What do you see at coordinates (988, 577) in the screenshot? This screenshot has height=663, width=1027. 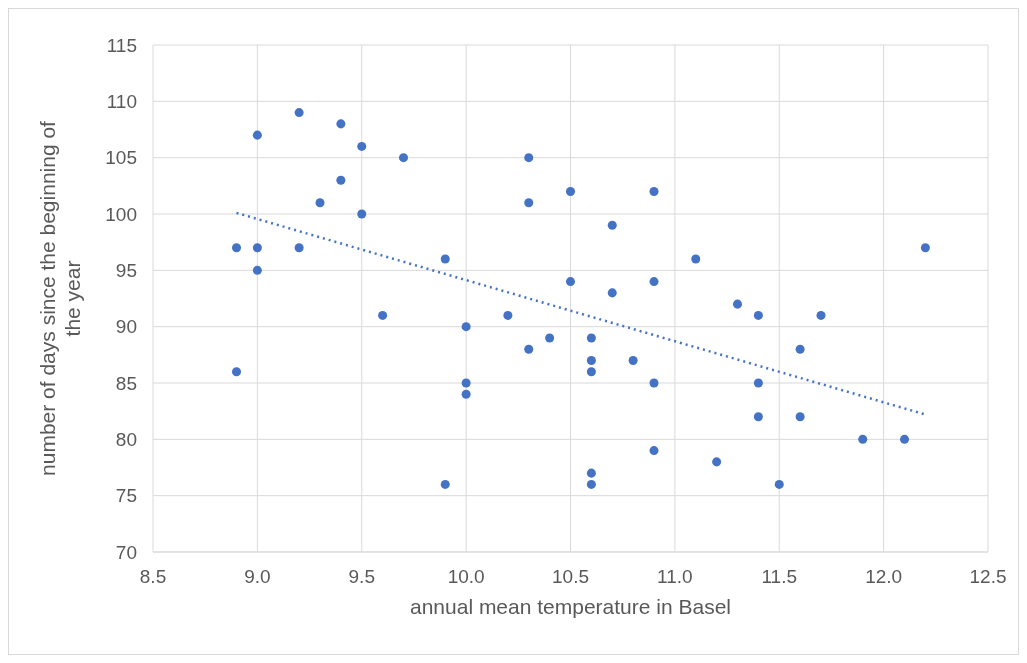 I see `x-tick-label: 12.5` at bounding box center [988, 577].